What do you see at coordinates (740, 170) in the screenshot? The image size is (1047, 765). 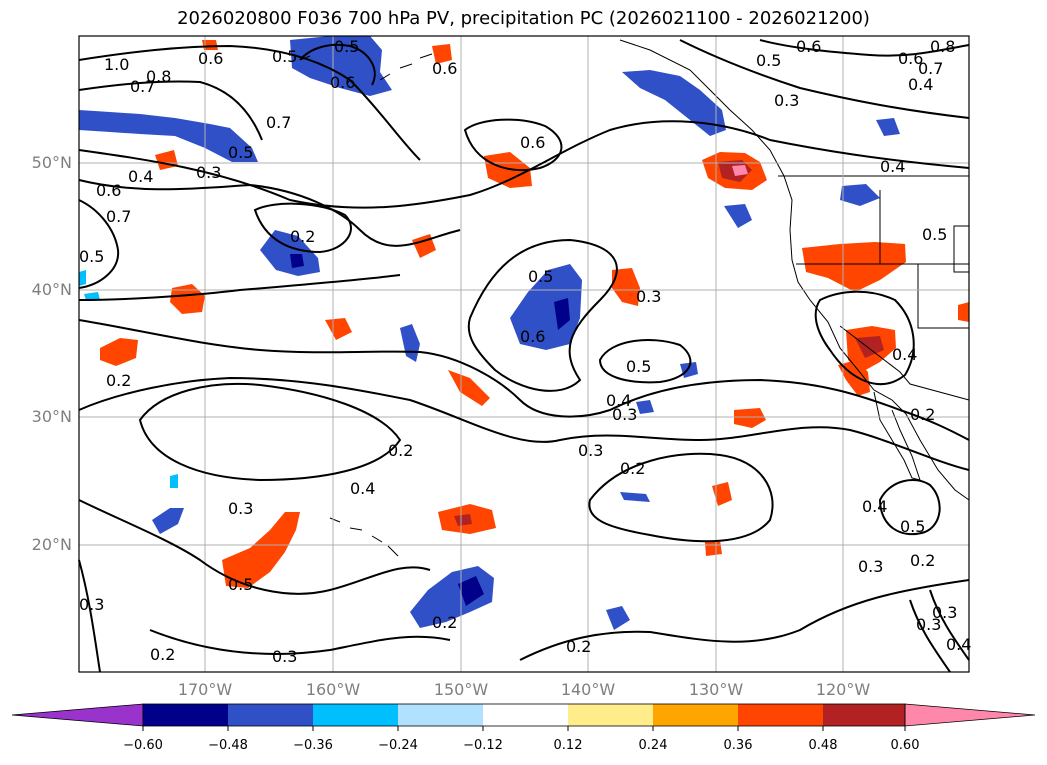 I see `precip-patch-peak` at bounding box center [740, 170].